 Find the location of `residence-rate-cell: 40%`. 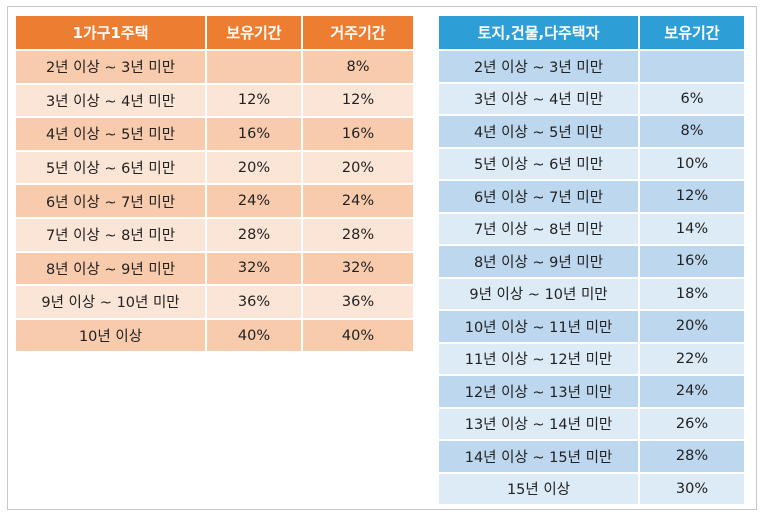

residence-rate-cell: 40% is located at coordinates (358, 335).